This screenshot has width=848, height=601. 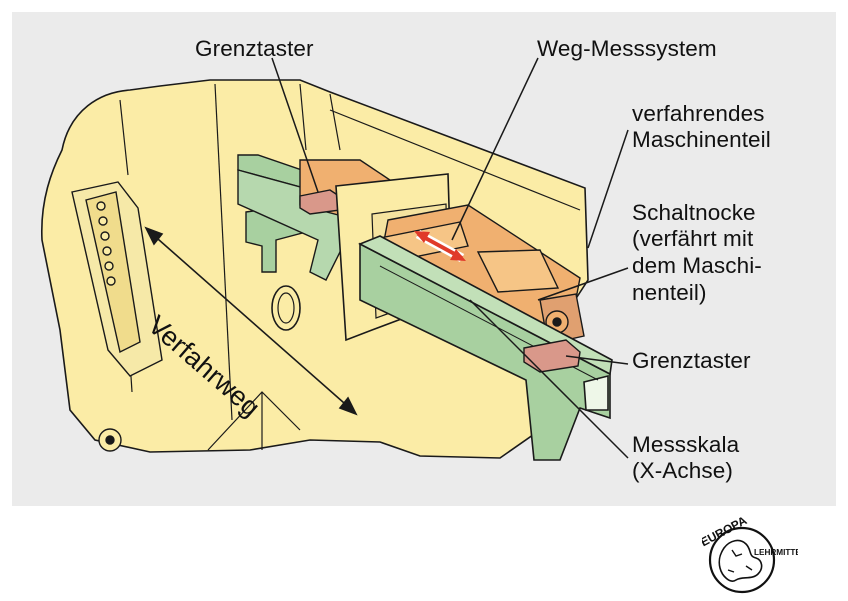 I want to click on limit-switch-right, so click(x=552, y=356).